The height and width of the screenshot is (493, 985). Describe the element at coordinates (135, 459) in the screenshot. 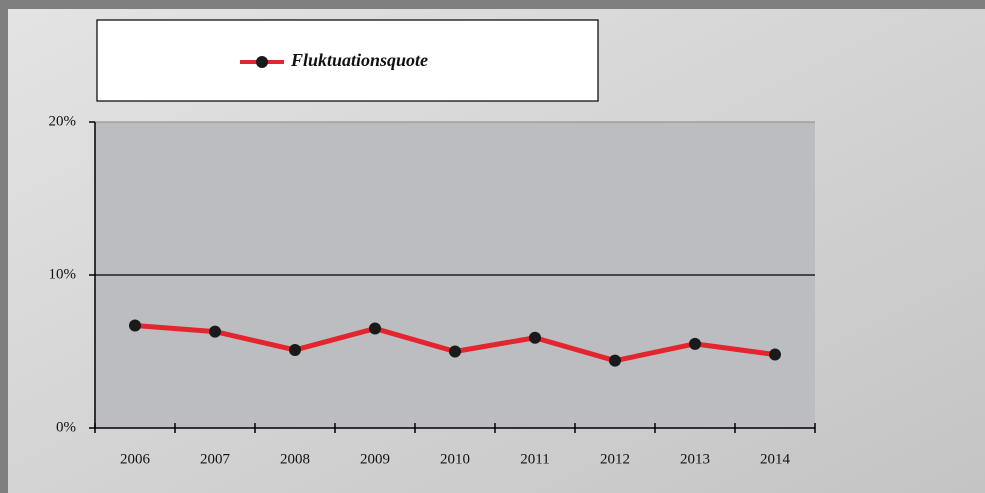

I see `x-tick-label: 2006` at that location.